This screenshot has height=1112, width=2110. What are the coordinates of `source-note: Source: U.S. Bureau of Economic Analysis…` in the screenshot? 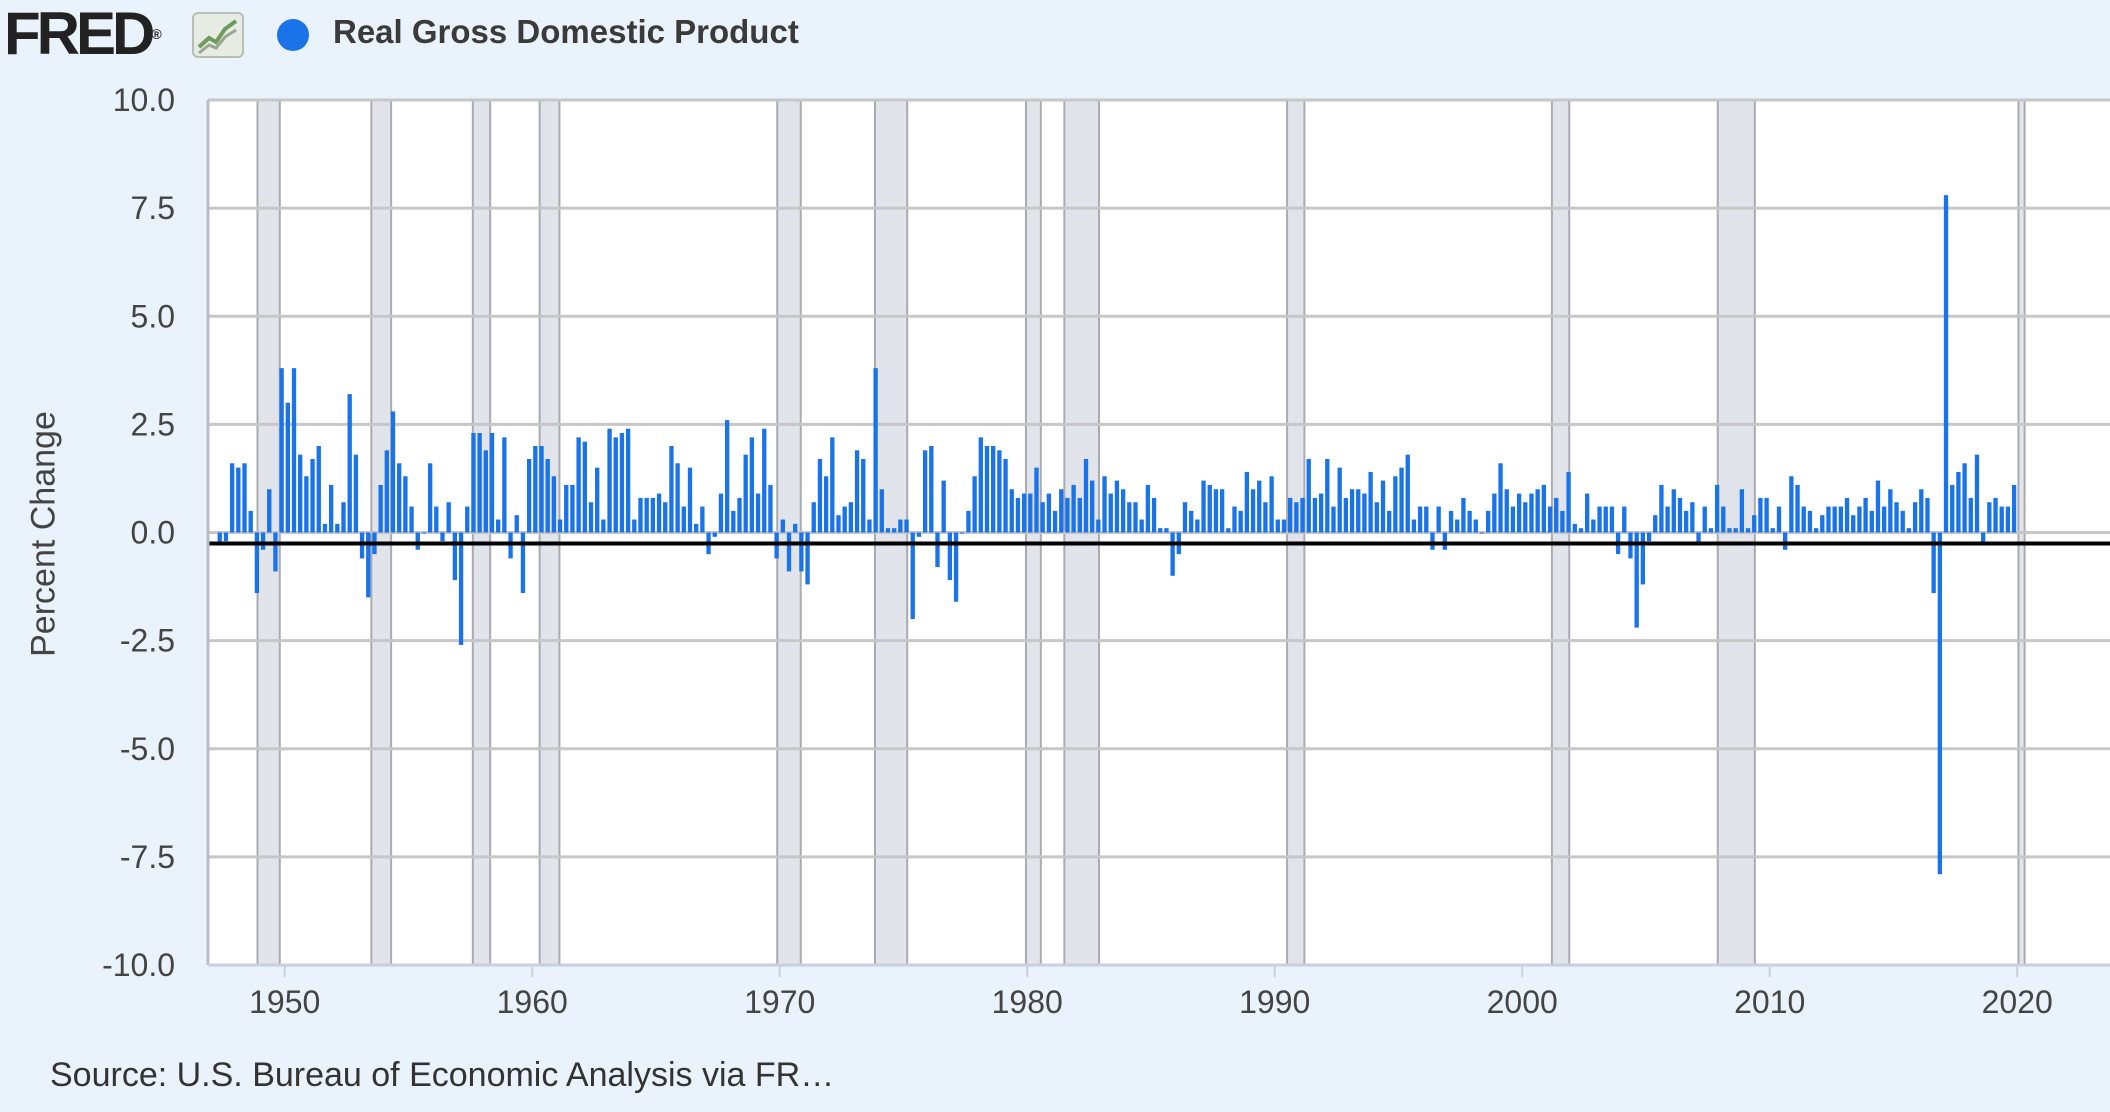 It's located at (442, 1075).